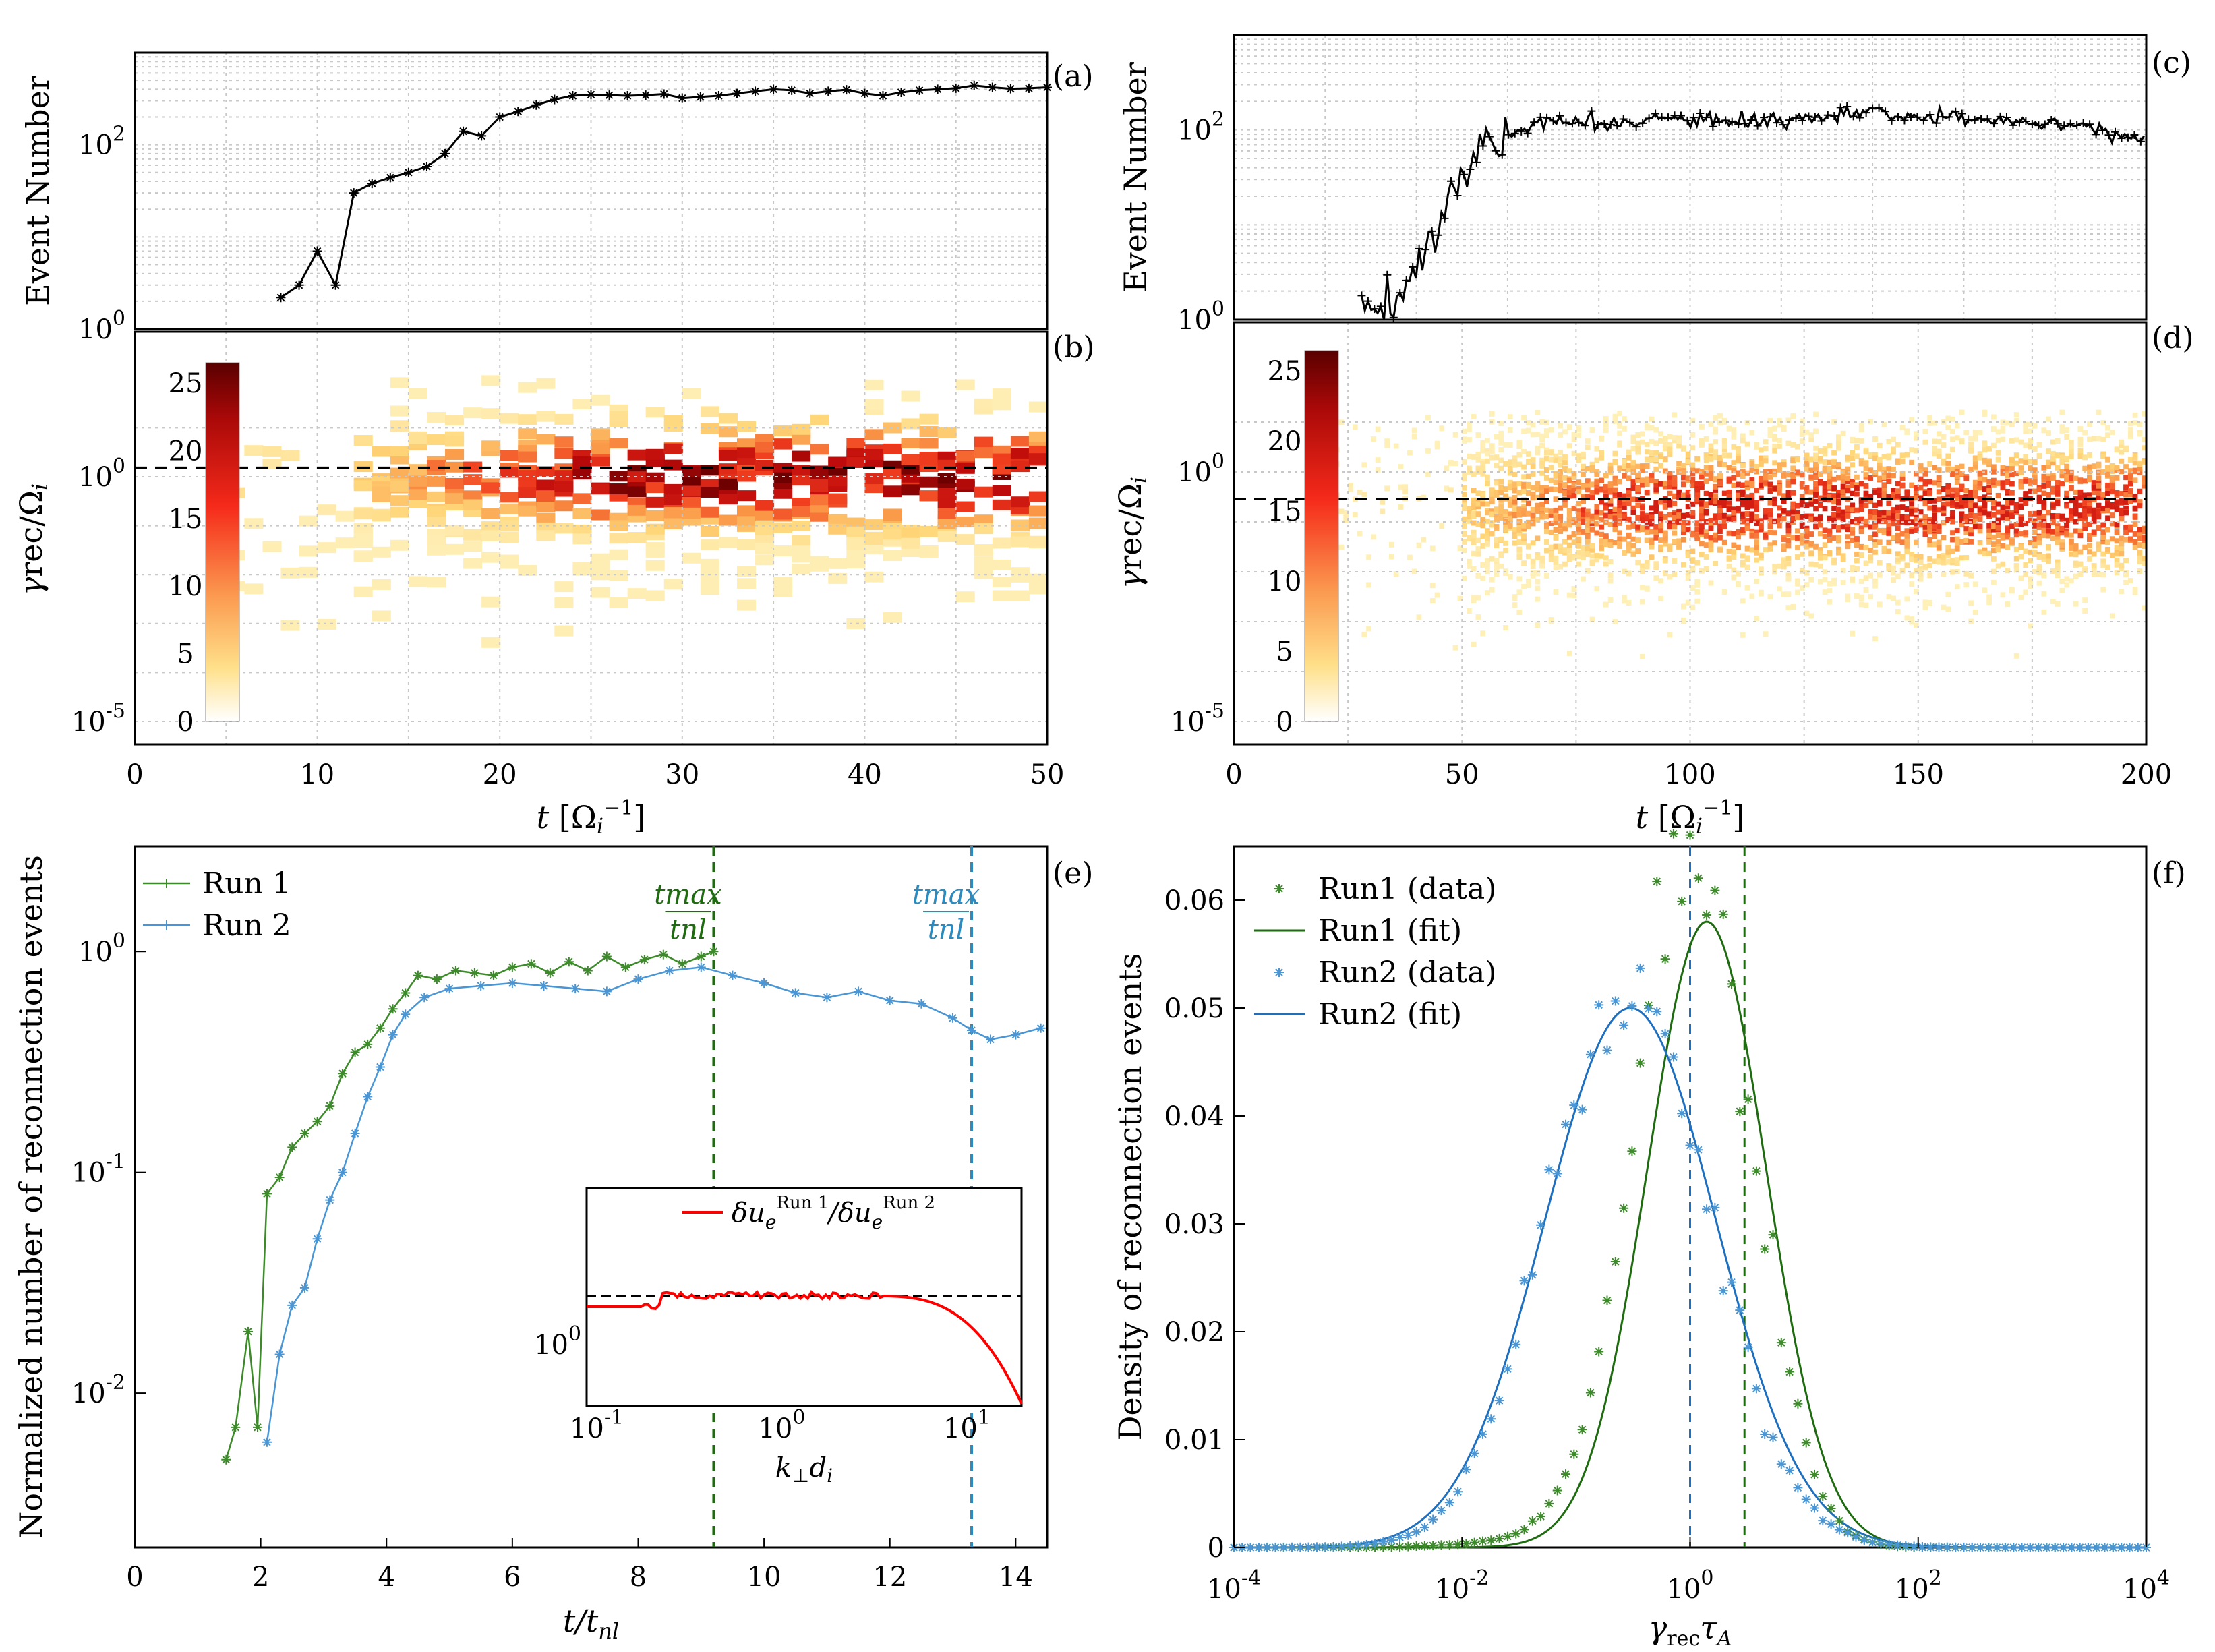 This screenshot has height=1652, width=2215. I want to click on run1-data-point, so click(1665, 959).